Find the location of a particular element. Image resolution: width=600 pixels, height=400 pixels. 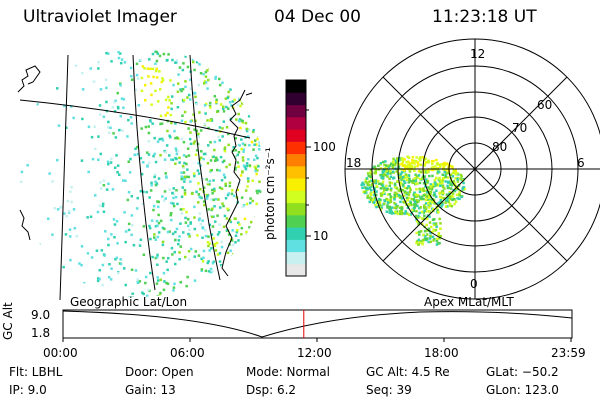

mlat-label-70: 70 is located at coordinates (520, 128).